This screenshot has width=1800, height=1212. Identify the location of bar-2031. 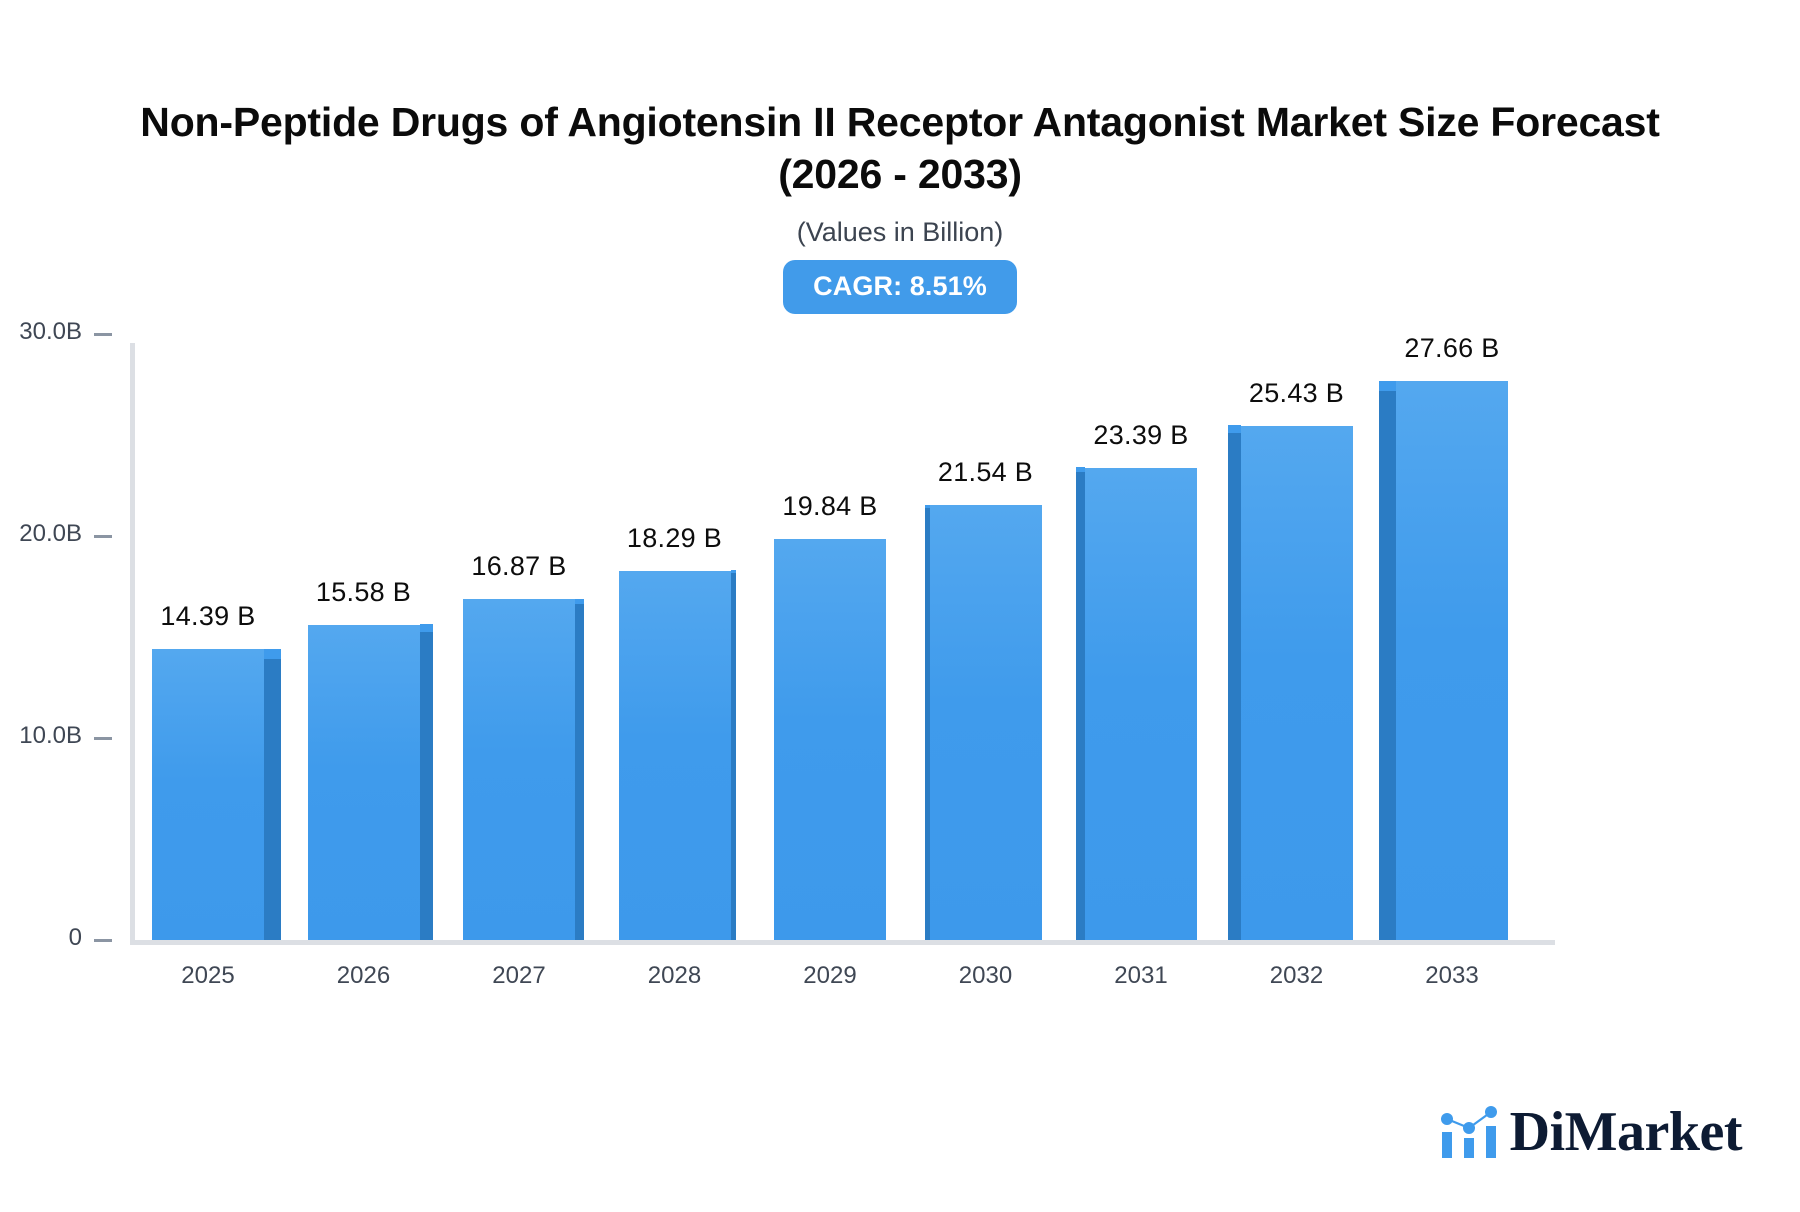
(1136, 703).